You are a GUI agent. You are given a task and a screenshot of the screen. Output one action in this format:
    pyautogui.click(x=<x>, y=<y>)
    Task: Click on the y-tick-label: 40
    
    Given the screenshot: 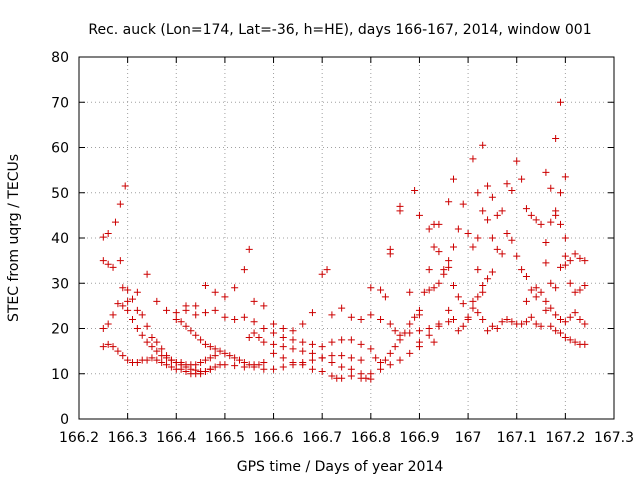 What is the action you would take?
    pyautogui.click(x=60, y=239)
    